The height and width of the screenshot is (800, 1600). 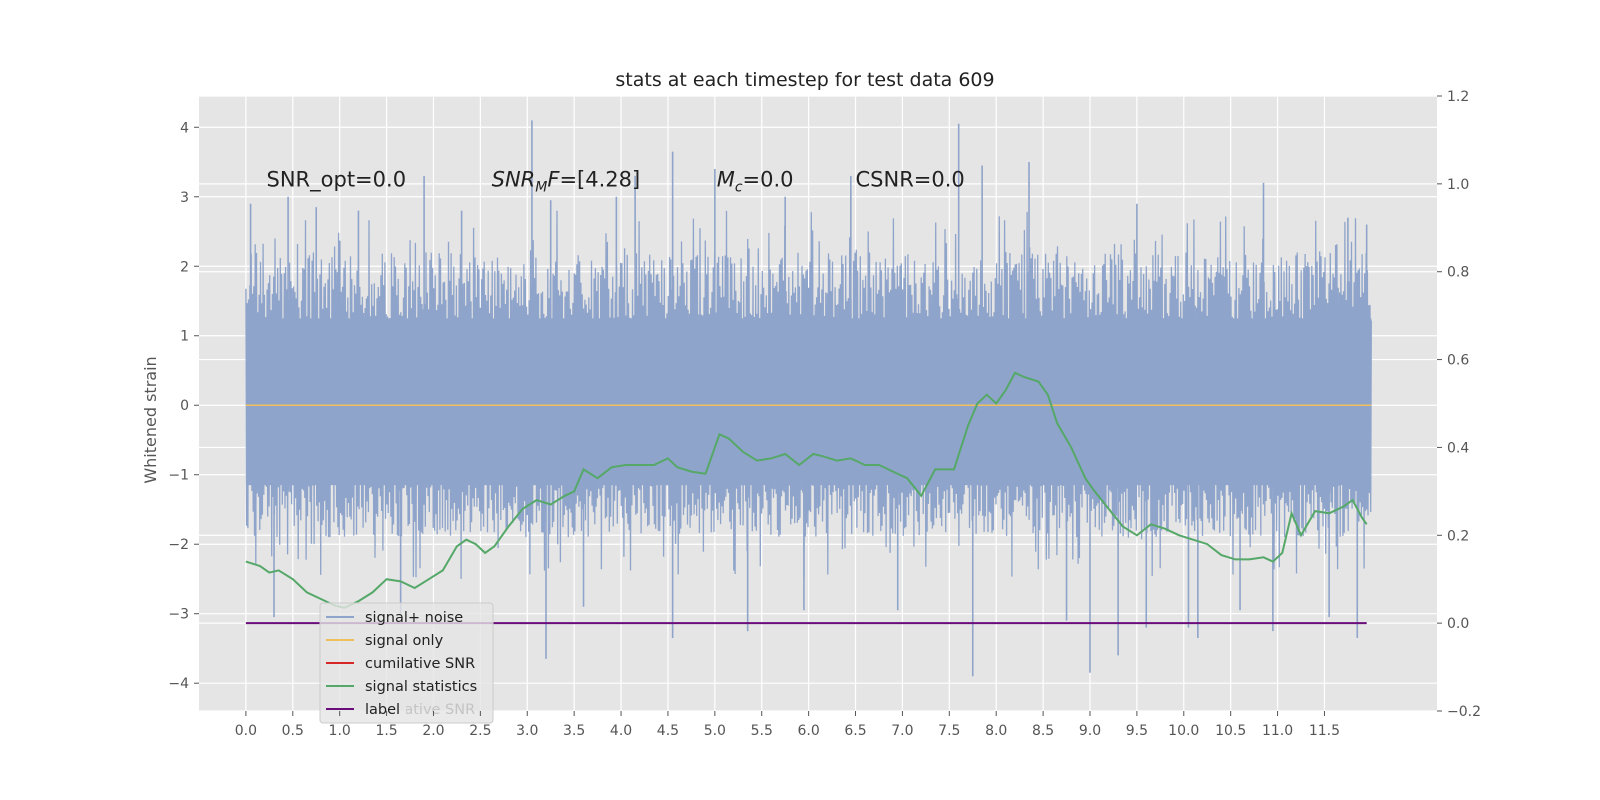 What do you see at coordinates (178, 684) in the screenshot?
I see `y-tick-label: −4` at bounding box center [178, 684].